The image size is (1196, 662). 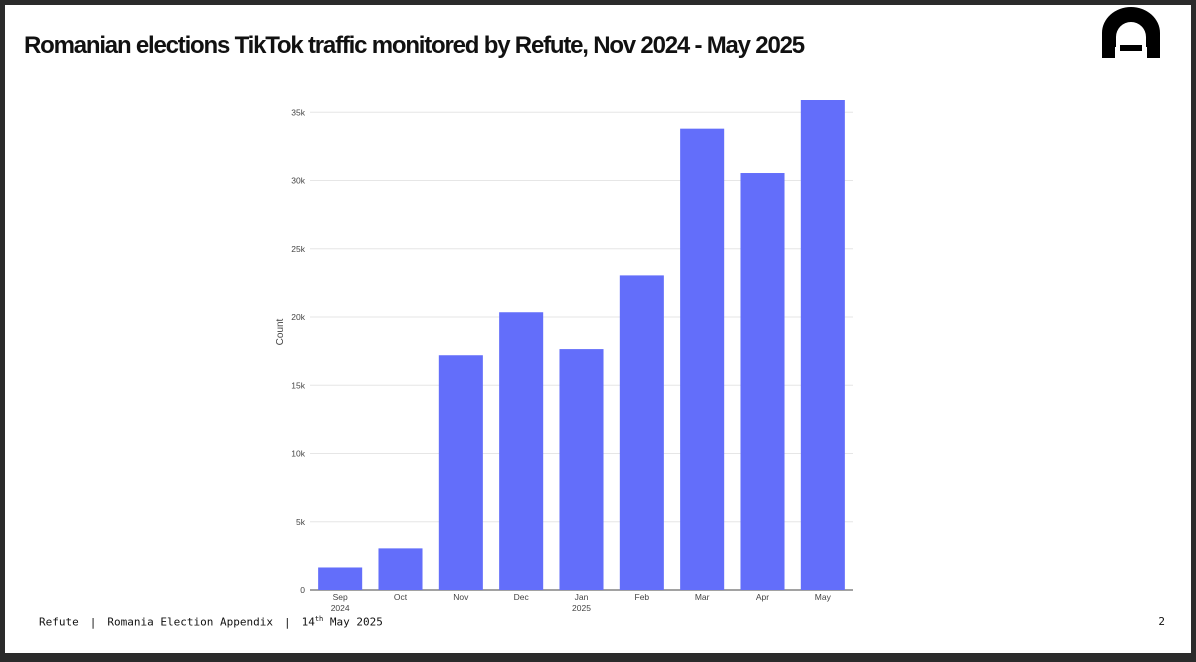 I want to click on footer-date-suffix: th, so click(x=319, y=619).